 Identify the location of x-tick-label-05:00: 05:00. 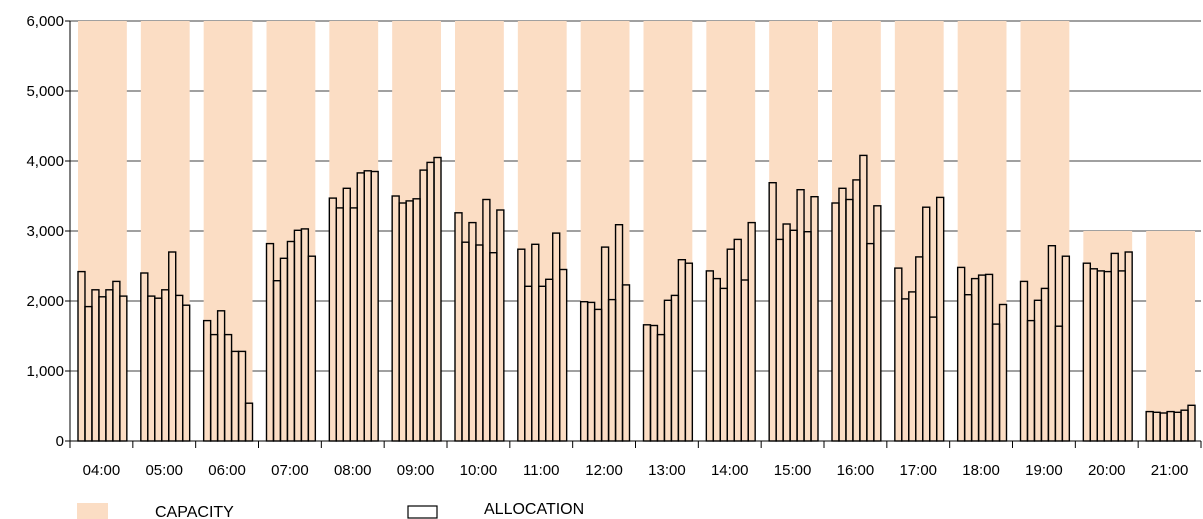
(164, 470).